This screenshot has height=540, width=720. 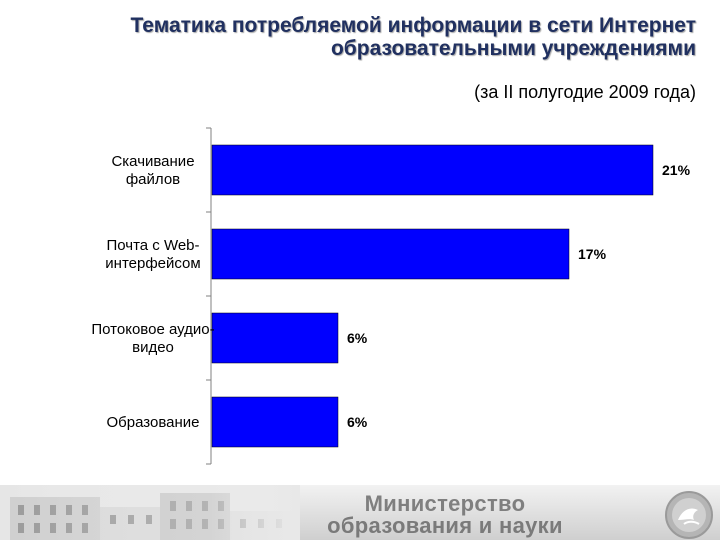 What do you see at coordinates (513, 48) in the screenshot?
I see `title-line-2: образовательными учреждениями` at bounding box center [513, 48].